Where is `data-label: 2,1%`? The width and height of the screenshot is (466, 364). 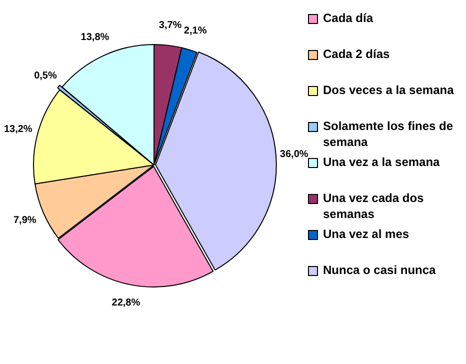 data-label: 2,1% is located at coordinates (195, 30).